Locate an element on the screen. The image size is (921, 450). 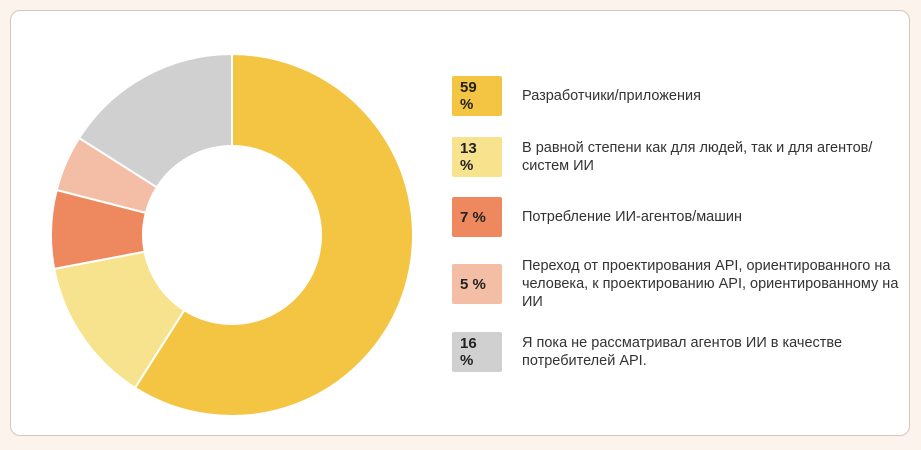
donut-slice is located at coordinates (155, 120).